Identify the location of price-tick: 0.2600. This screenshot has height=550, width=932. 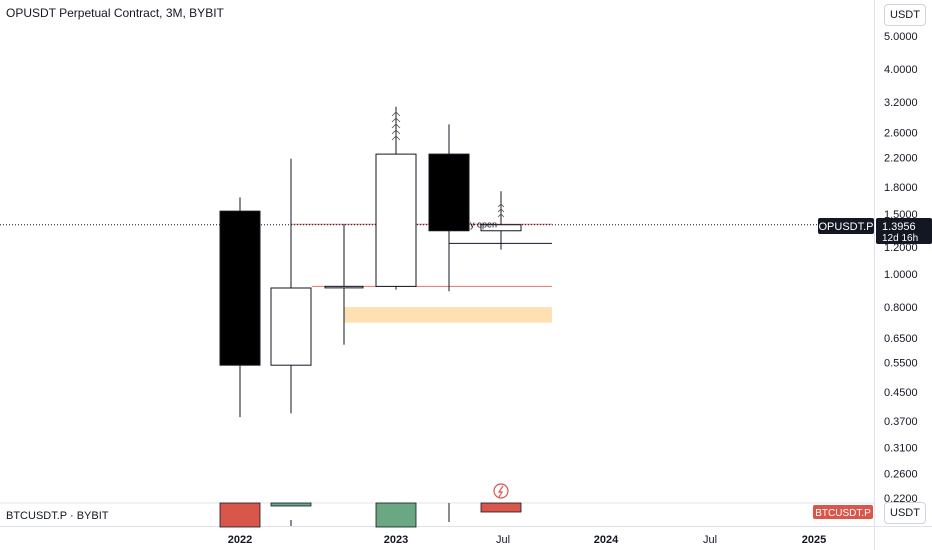
(901, 474).